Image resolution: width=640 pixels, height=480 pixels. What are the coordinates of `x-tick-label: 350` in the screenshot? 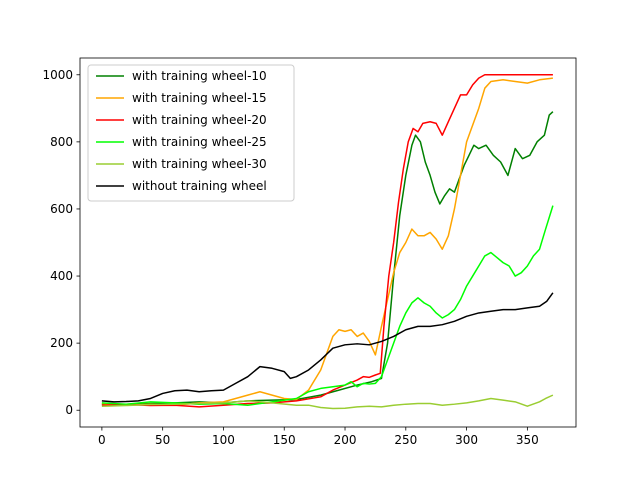 It's located at (527, 440).